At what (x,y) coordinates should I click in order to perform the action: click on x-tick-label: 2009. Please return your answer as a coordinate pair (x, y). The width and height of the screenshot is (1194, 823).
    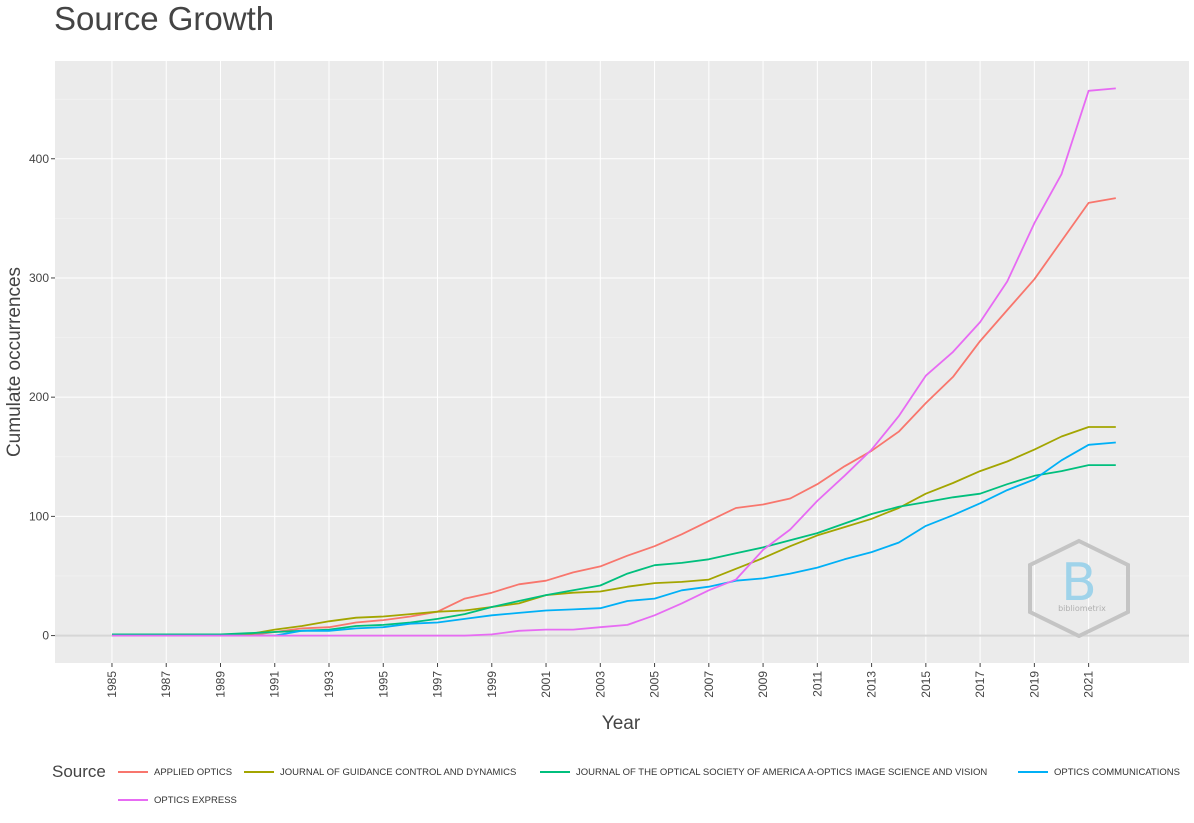
    Looking at the image, I should click on (763, 684).